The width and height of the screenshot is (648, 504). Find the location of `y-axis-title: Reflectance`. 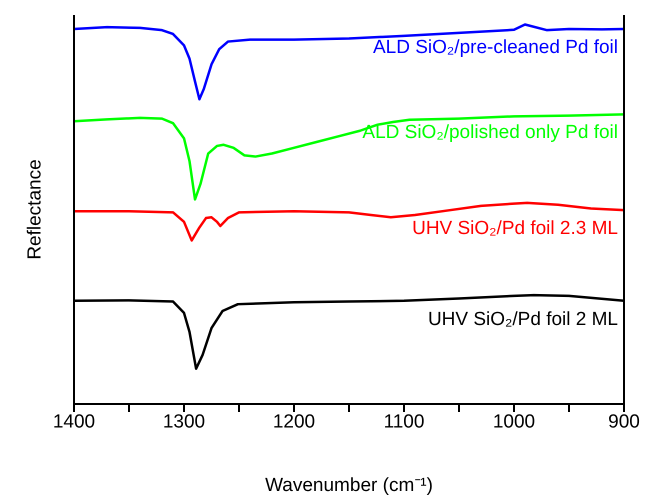

y-axis-title: Reflectance is located at coordinates (35, 209).